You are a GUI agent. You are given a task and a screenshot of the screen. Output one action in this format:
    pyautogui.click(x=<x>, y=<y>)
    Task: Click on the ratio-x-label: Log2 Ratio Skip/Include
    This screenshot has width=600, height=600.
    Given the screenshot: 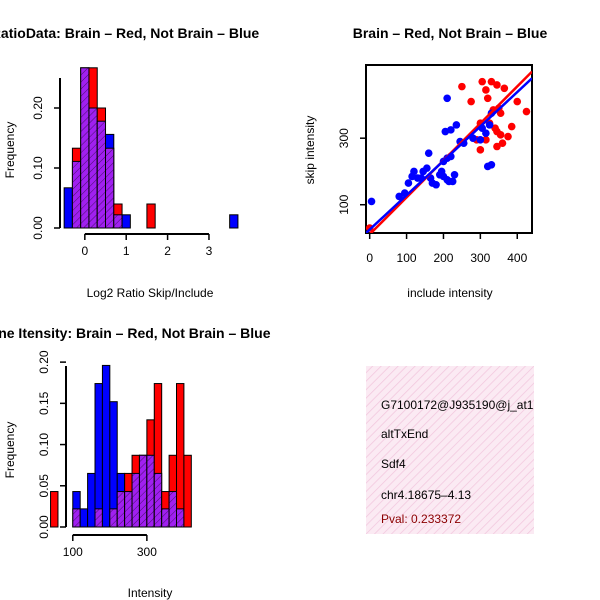 What is the action you would take?
    pyautogui.click(x=150, y=293)
    